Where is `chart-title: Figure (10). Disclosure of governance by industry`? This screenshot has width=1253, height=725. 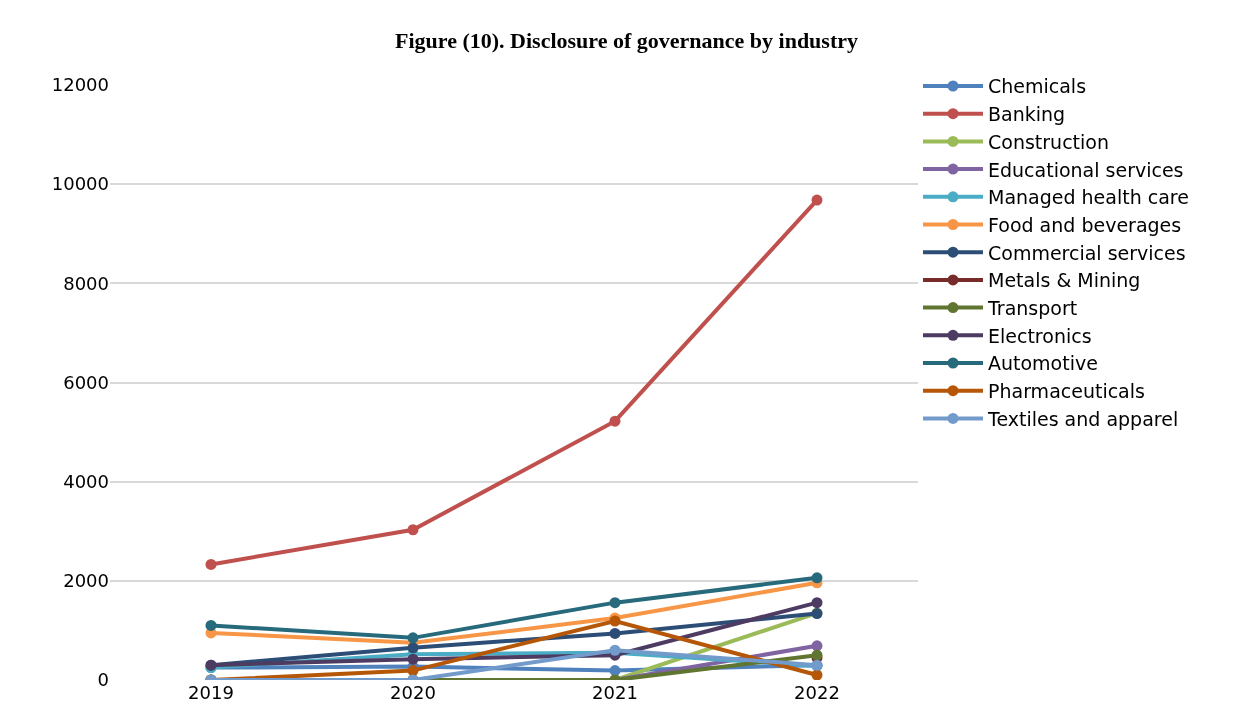
chart-title: Figure (10). Disclosure of governance by industry is located at coordinates (626, 41).